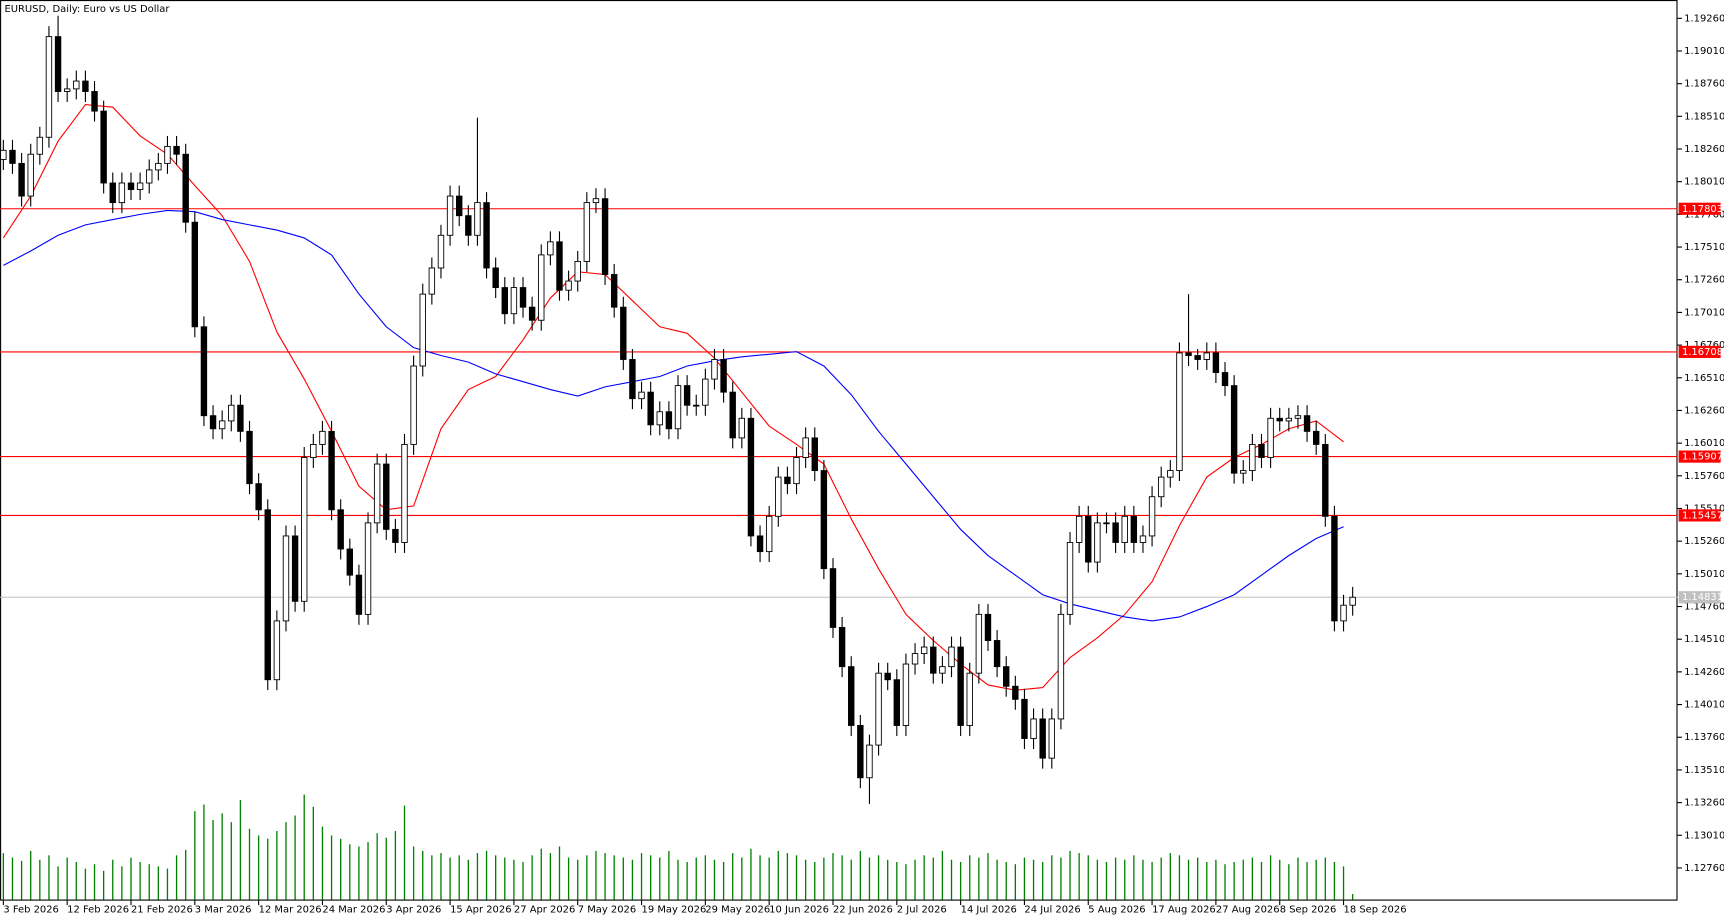 The image size is (1724, 915). Describe the element at coordinates (162, 909) in the screenshot. I see `x-tick-label: 21 Feb 2026` at that location.